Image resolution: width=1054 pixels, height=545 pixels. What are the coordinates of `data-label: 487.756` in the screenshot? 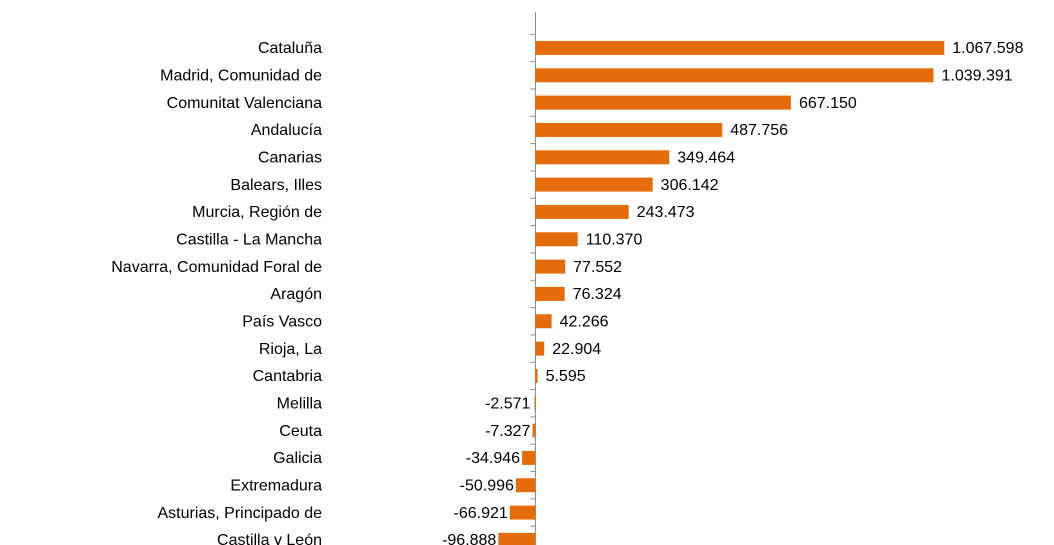 It's located at (759, 130).